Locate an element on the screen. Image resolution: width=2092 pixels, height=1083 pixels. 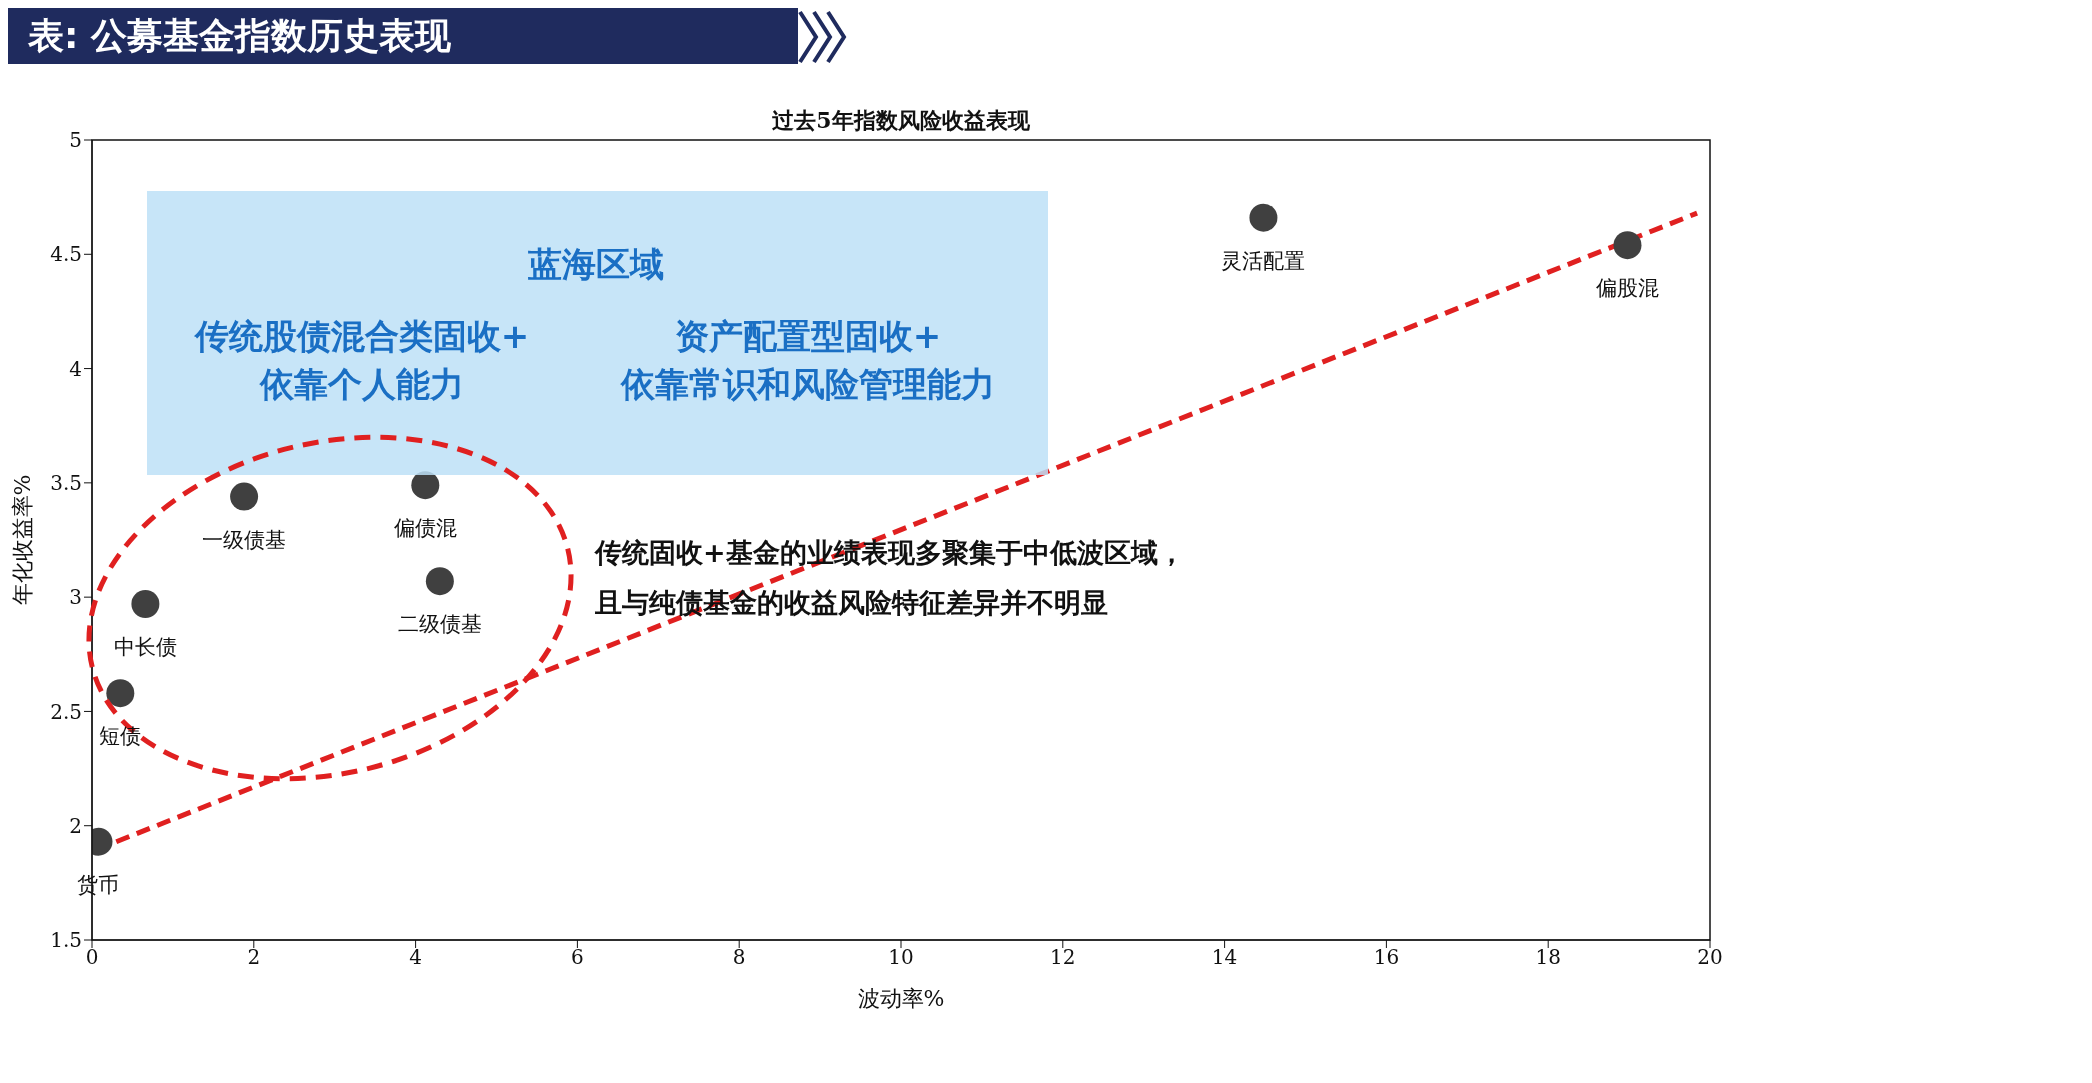
y-tick-label: 3 is located at coordinates (75, 597).